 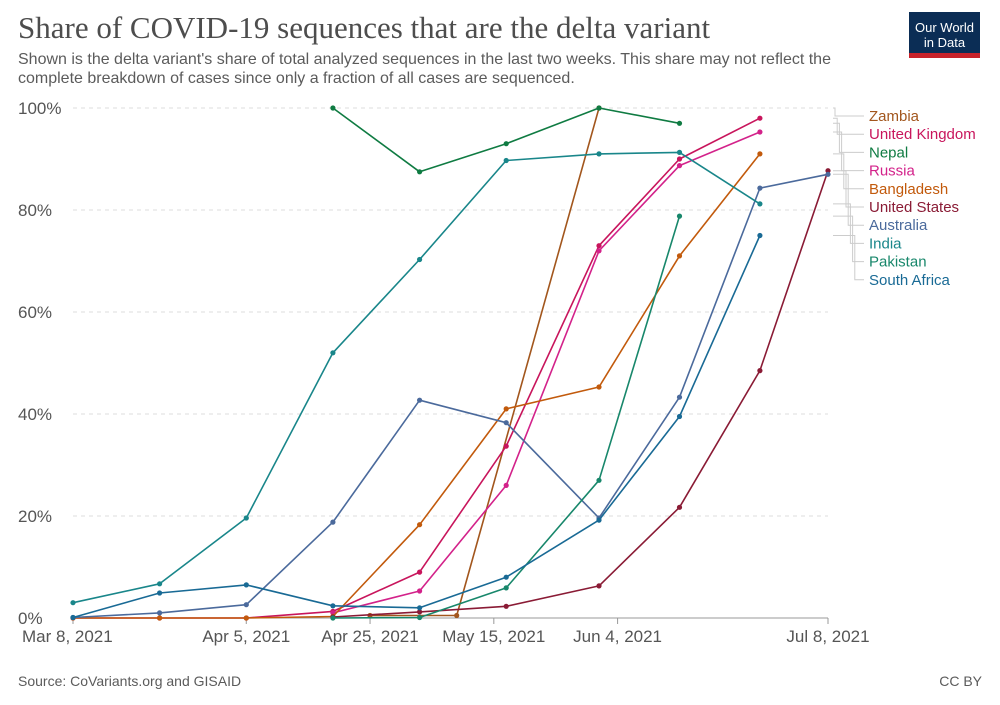 I want to click on legend-label: Australia, so click(x=898, y=225).